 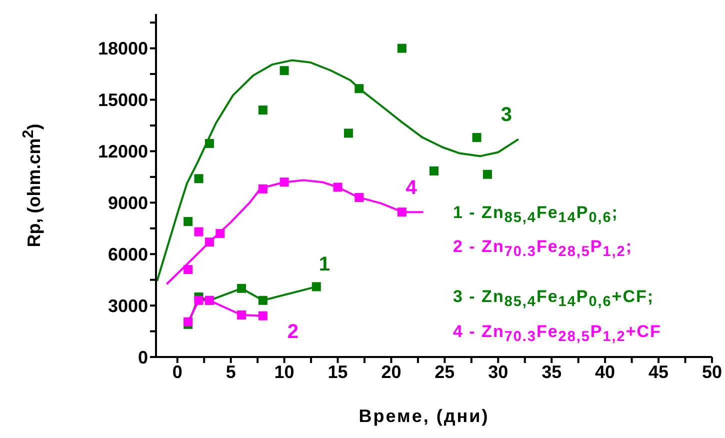 I want to click on y-tick-label: 12000, so click(x=123, y=152).